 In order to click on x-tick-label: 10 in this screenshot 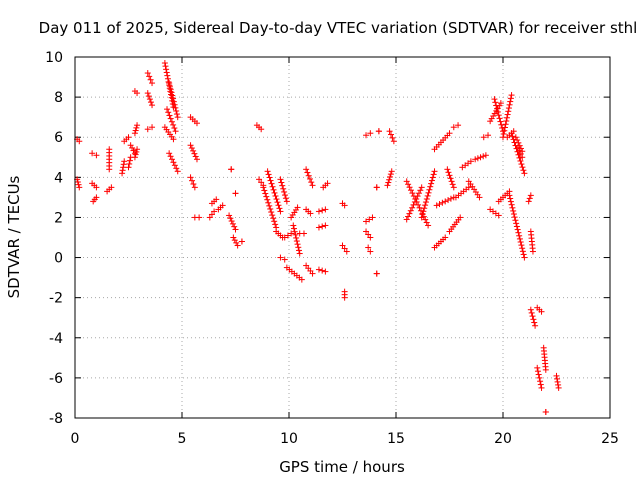, I will do `click(289, 439)`.